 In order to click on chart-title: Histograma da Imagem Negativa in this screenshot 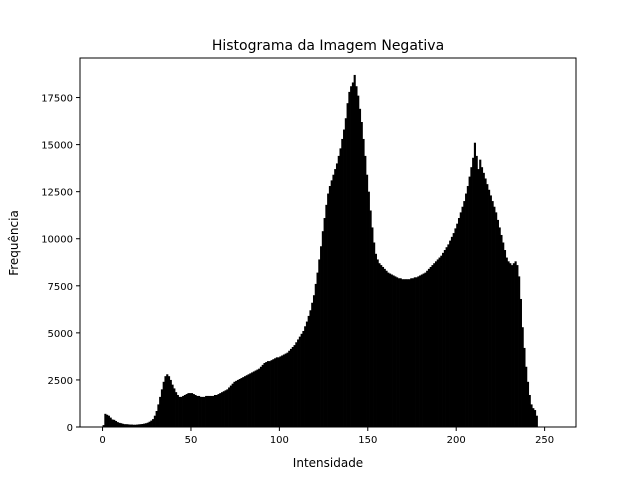, I will do `click(328, 46)`.